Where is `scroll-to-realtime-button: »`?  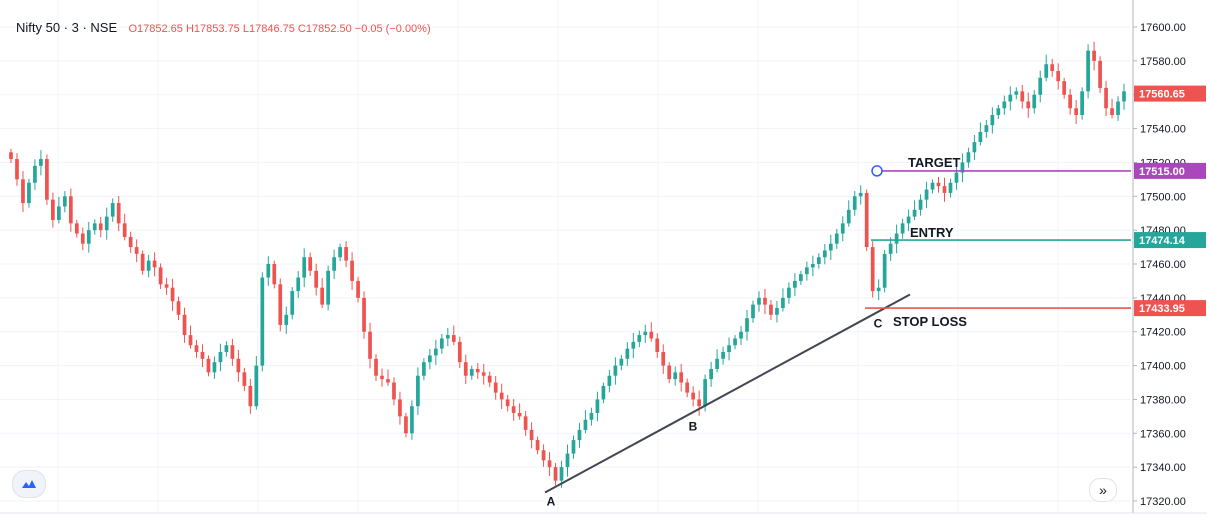 scroll-to-realtime-button: » is located at coordinates (1103, 490).